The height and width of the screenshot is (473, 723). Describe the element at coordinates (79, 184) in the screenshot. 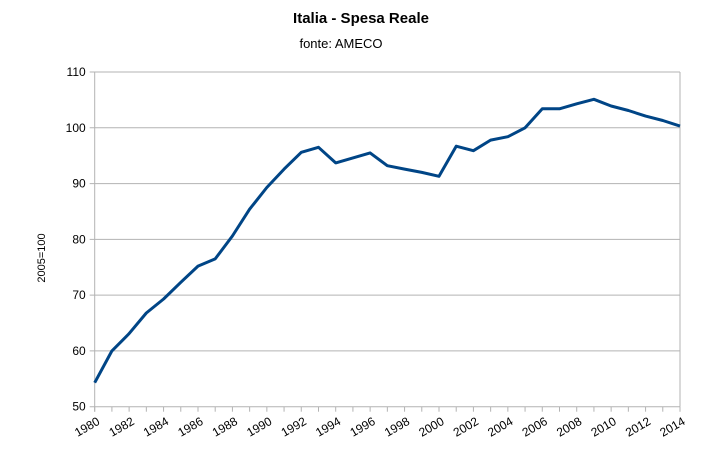

I see `y-tick-label: 90` at that location.